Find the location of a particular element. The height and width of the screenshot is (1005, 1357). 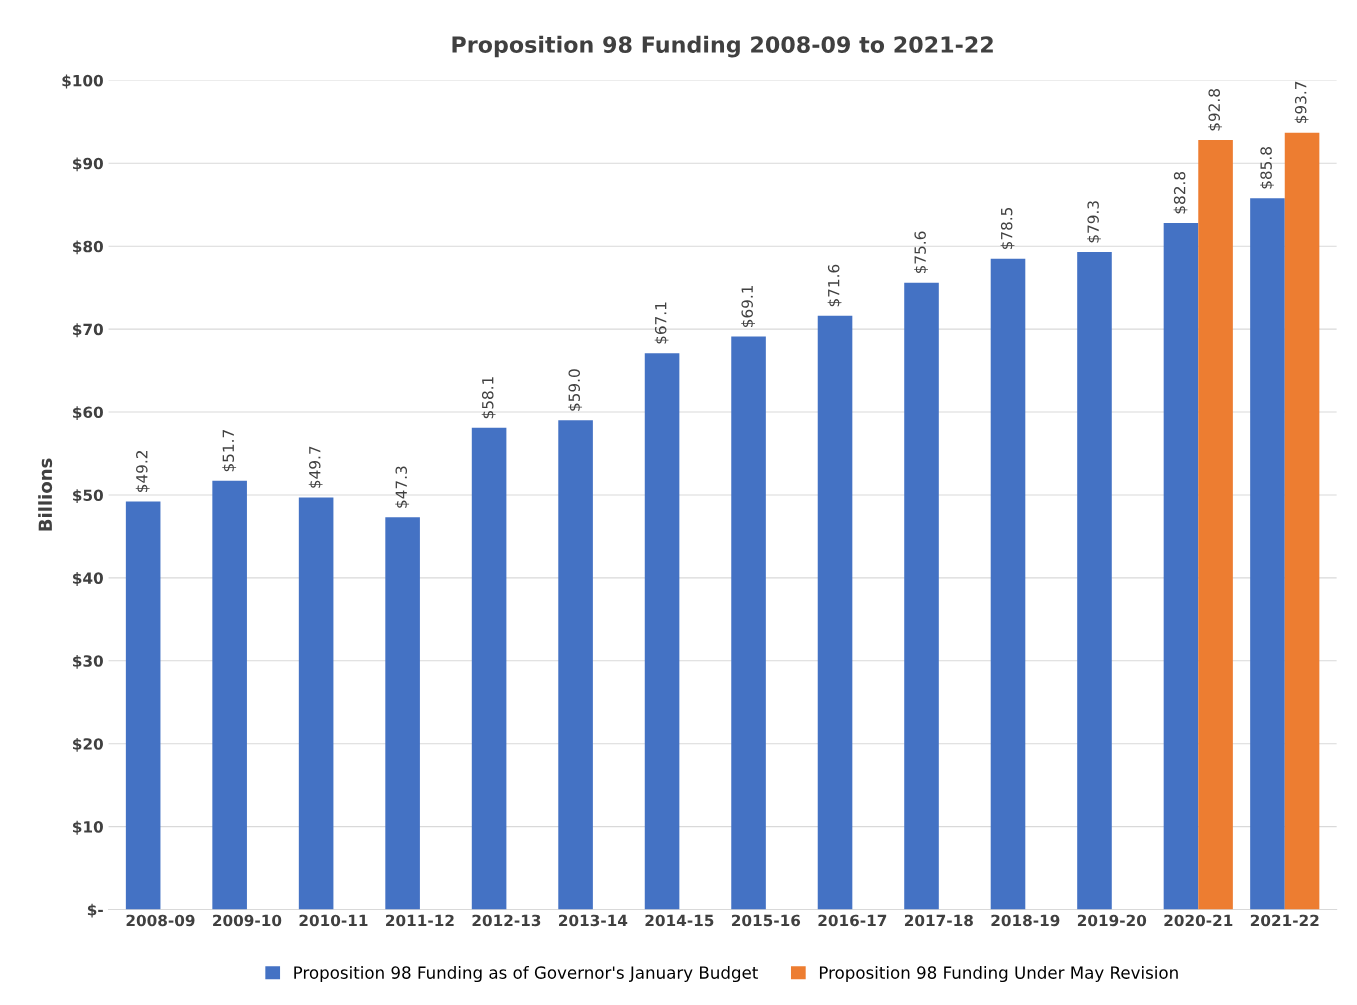

y-tick-label: $60 is located at coordinates (88, 413).